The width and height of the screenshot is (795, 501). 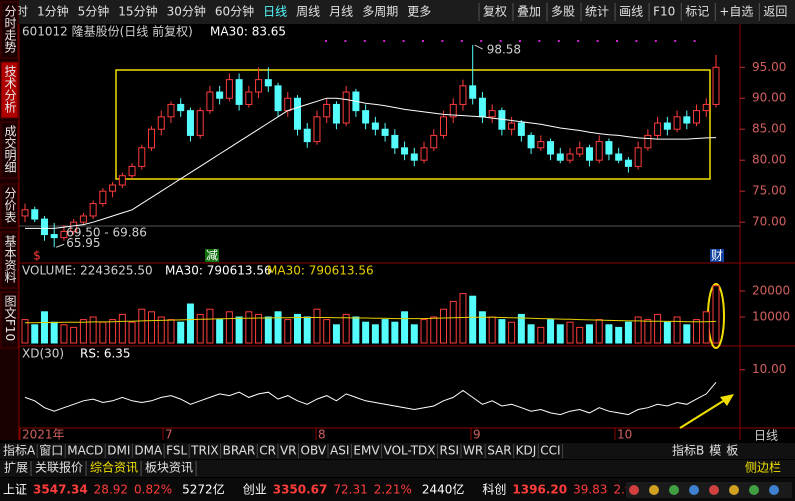 I want to click on toolbar-item: 标记, so click(x=697, y=12).